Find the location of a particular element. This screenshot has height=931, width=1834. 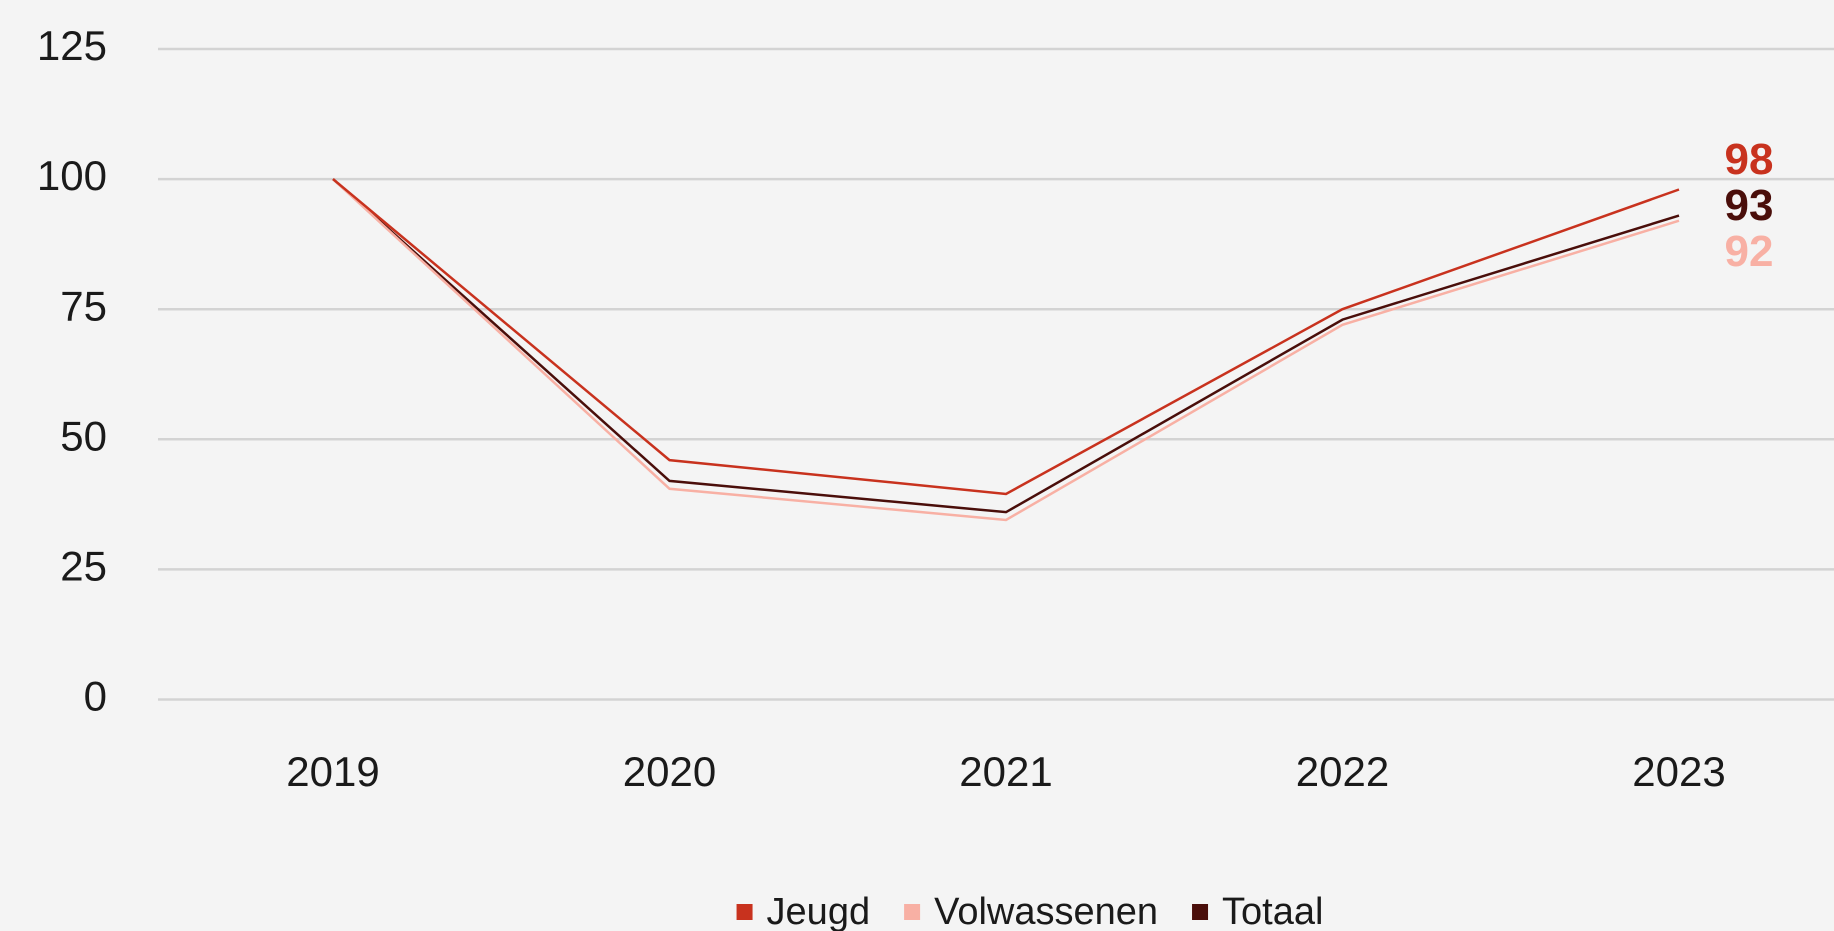

x-tick-label: 2022 is located at coordinates (1342, 771).